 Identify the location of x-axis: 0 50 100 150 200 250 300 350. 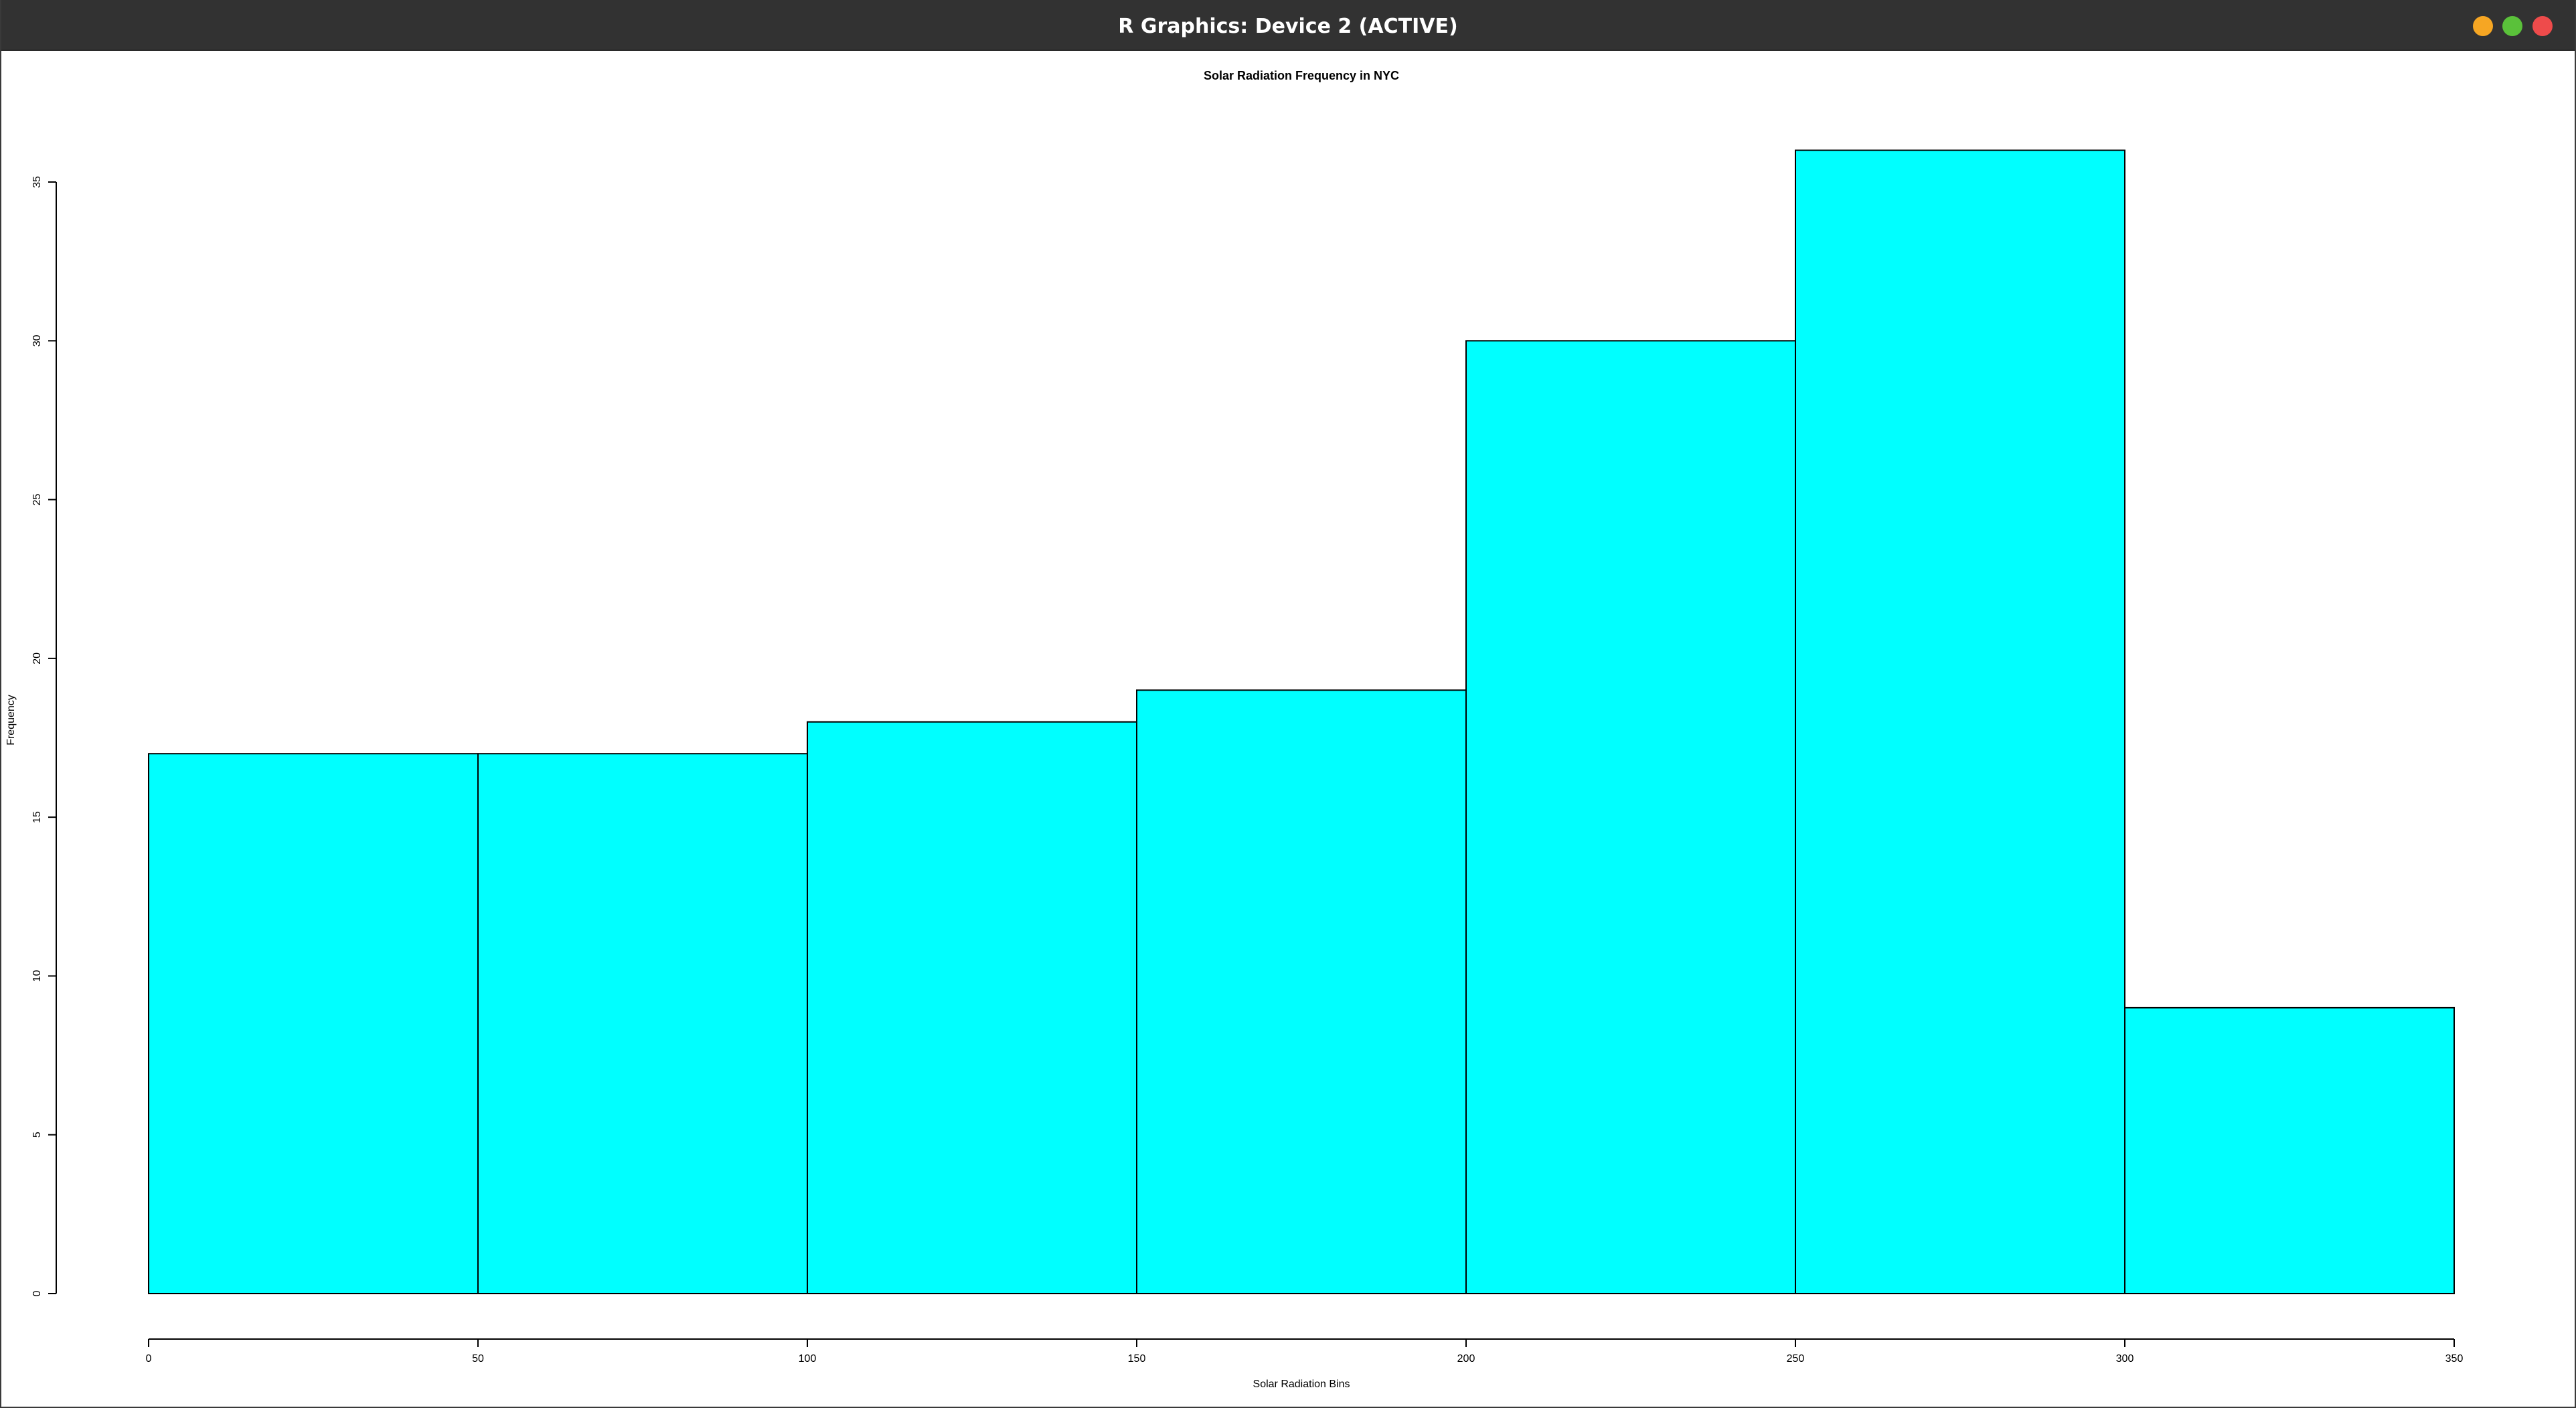
(1305, 1351).